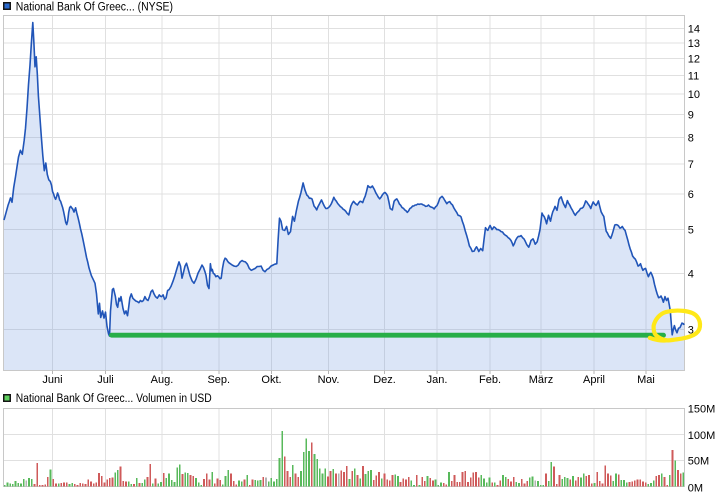 Image resolution: width=726 pixels, height=496 pixels. I want to click on svg-text: 0M, so click(695, 488).